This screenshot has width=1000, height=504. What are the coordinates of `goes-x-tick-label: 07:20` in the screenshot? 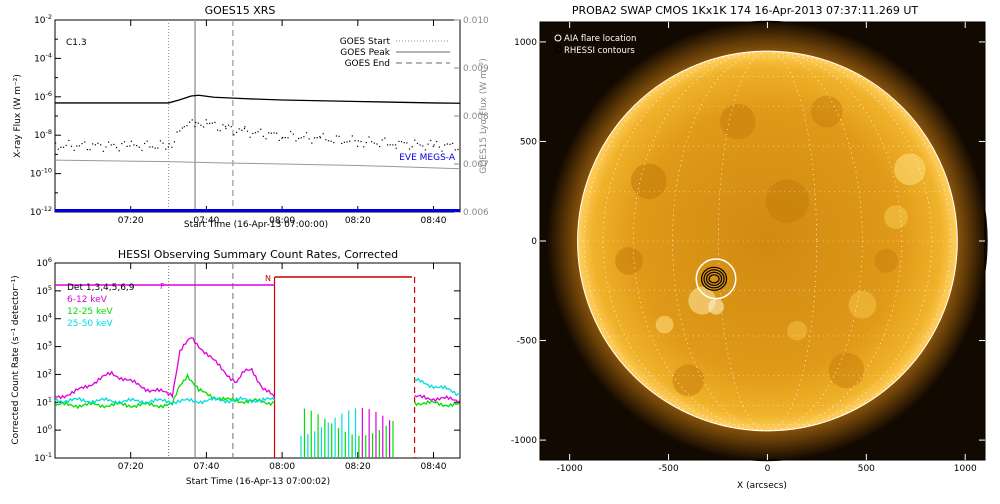 It's located at (131, 221).